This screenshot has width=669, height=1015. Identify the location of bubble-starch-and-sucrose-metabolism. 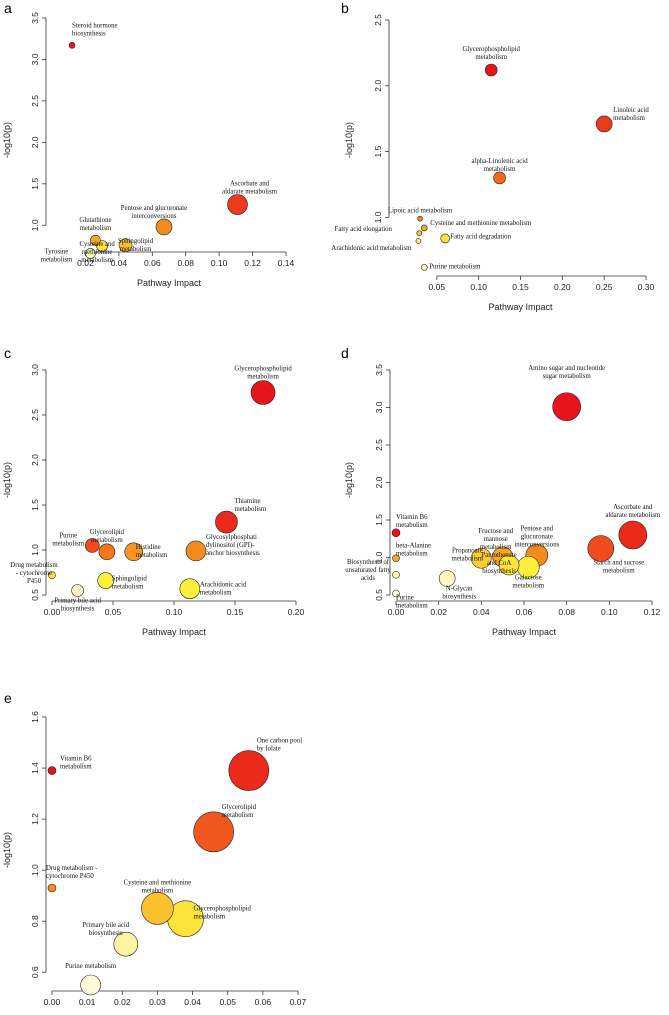
(601, 548).